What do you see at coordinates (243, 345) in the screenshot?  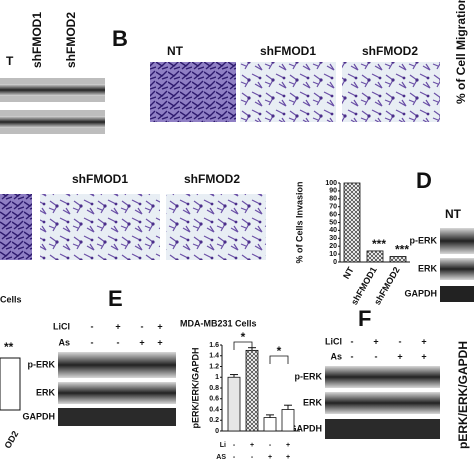 I see `bracket` at bounding box center [243, 345].